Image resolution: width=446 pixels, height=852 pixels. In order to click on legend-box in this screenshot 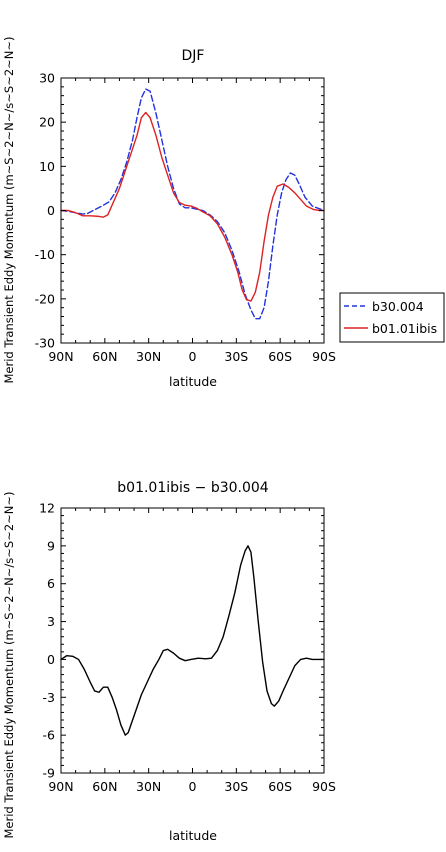, I will do `click(392, 317)`.